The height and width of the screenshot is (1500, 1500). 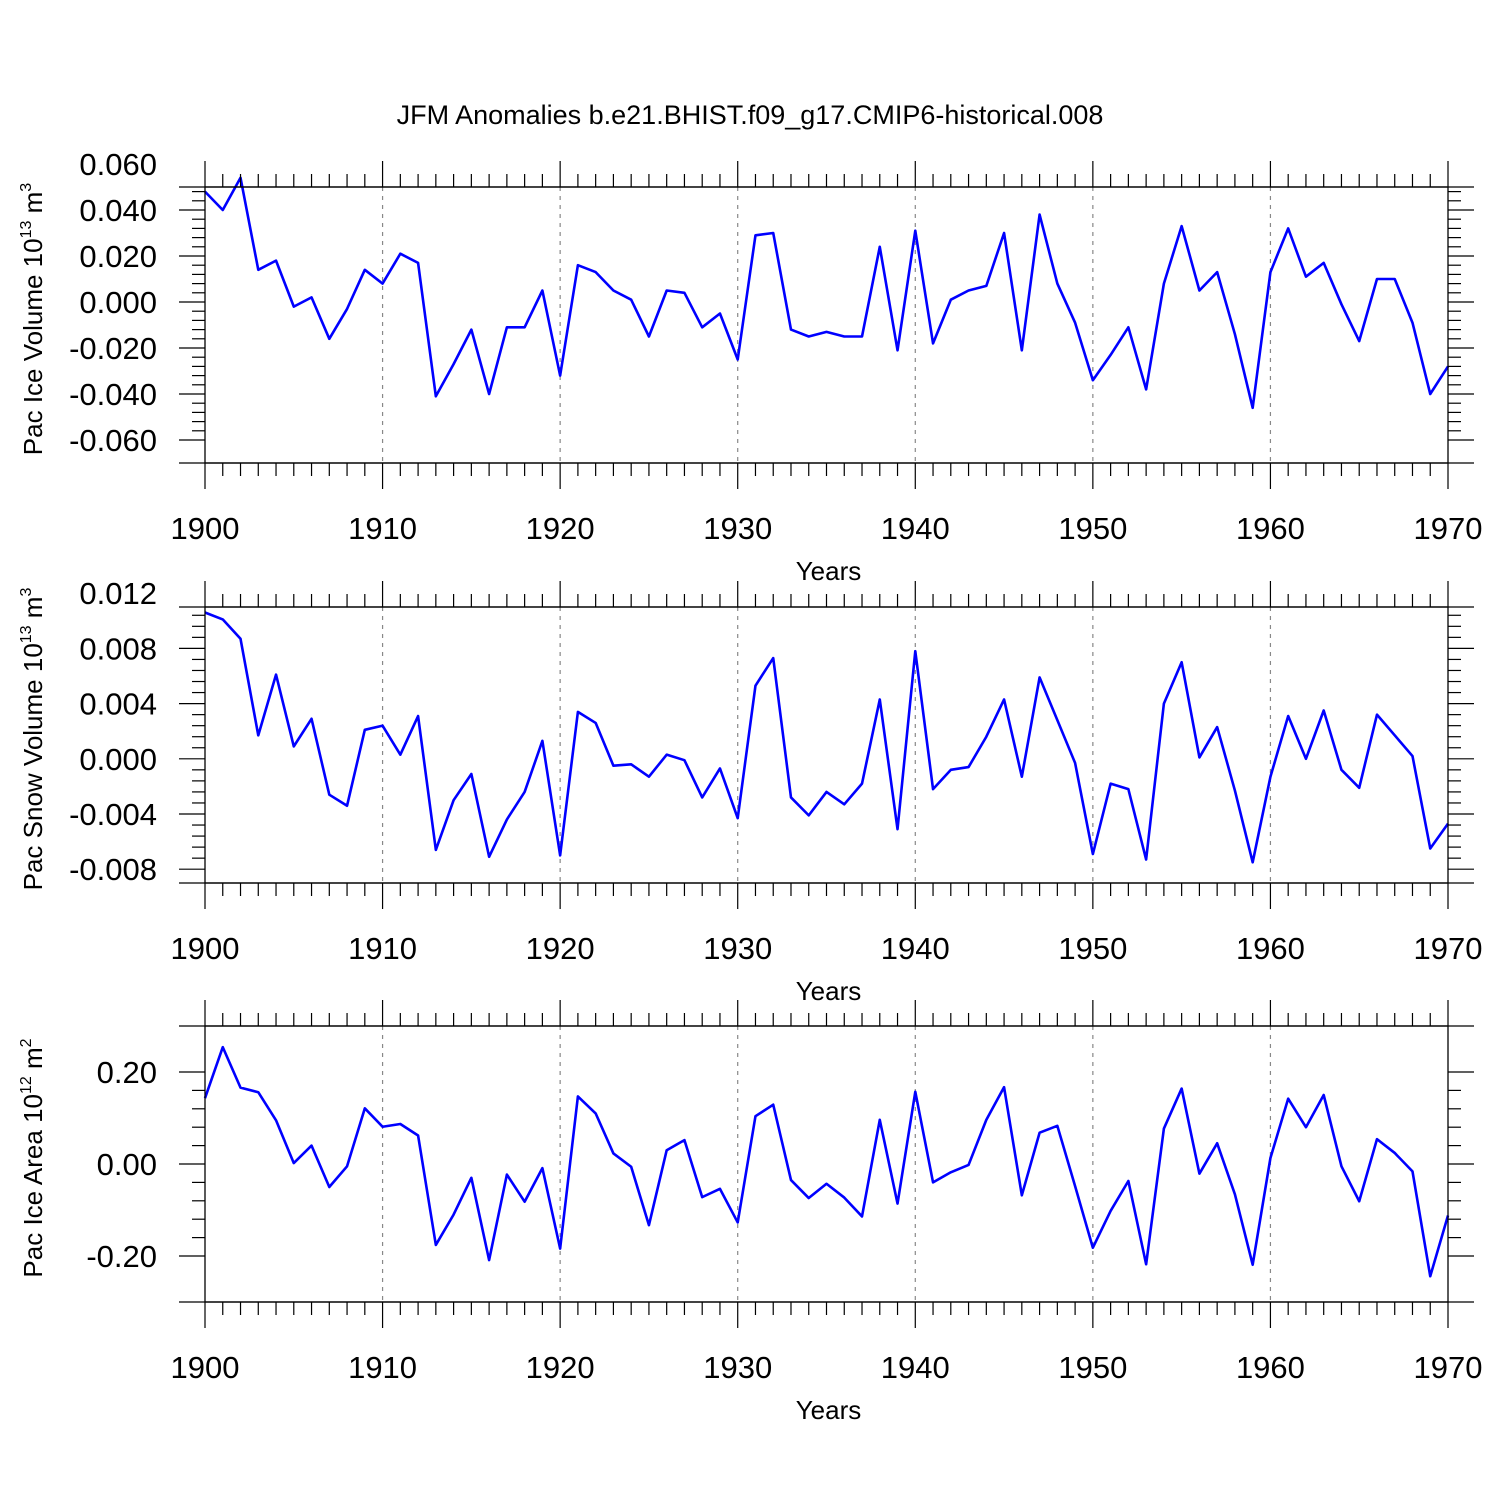 I want to click on y-tick-label: -0.040, so click(x=113, y=394).